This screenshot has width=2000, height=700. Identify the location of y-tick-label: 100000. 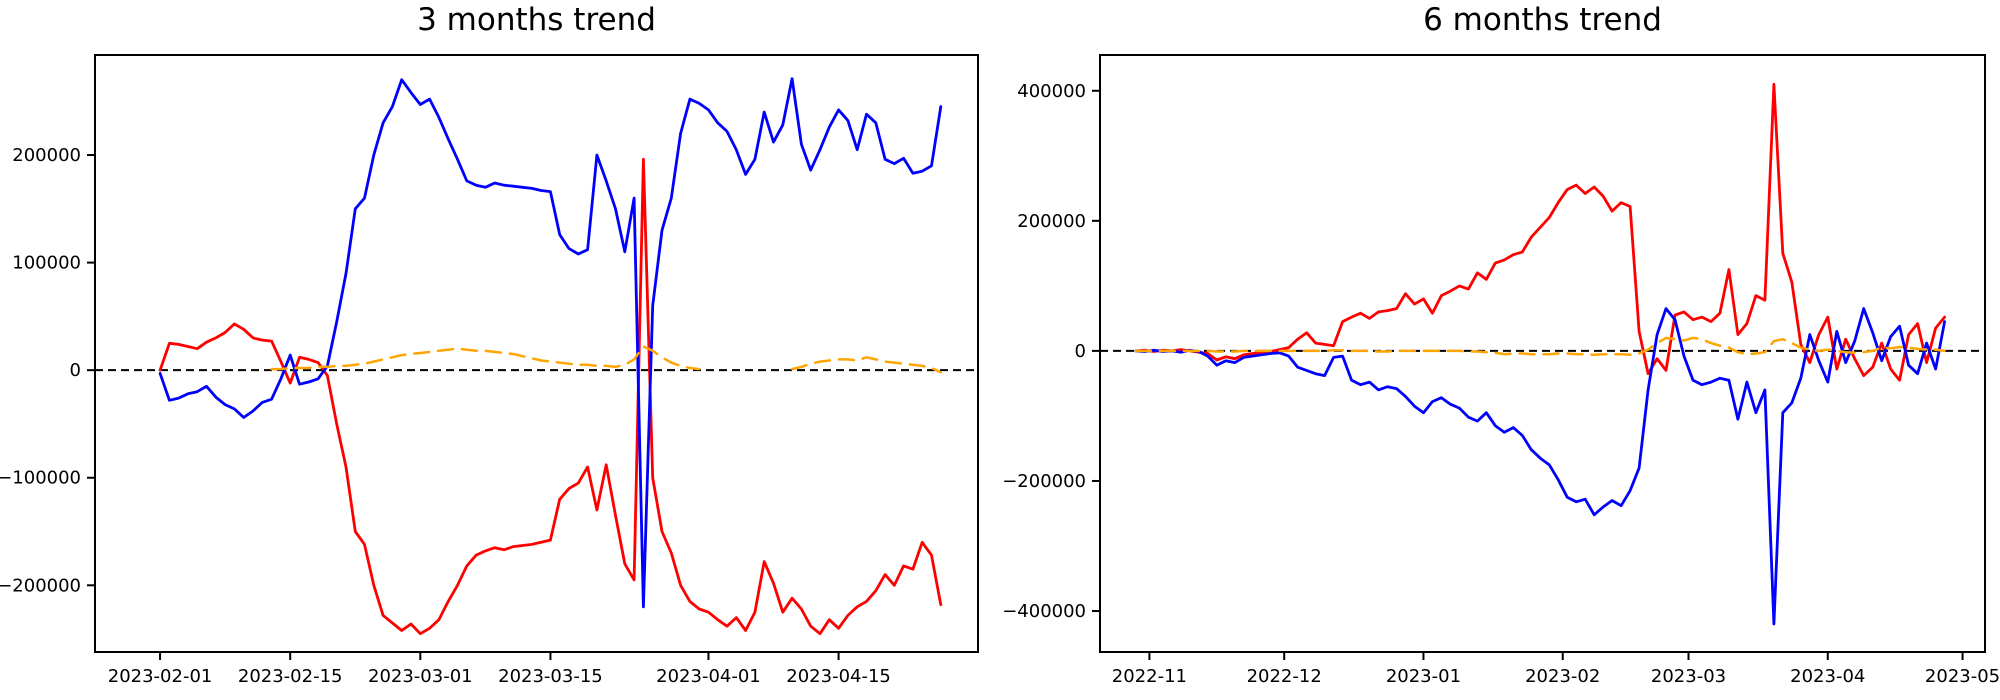
(46, 263).